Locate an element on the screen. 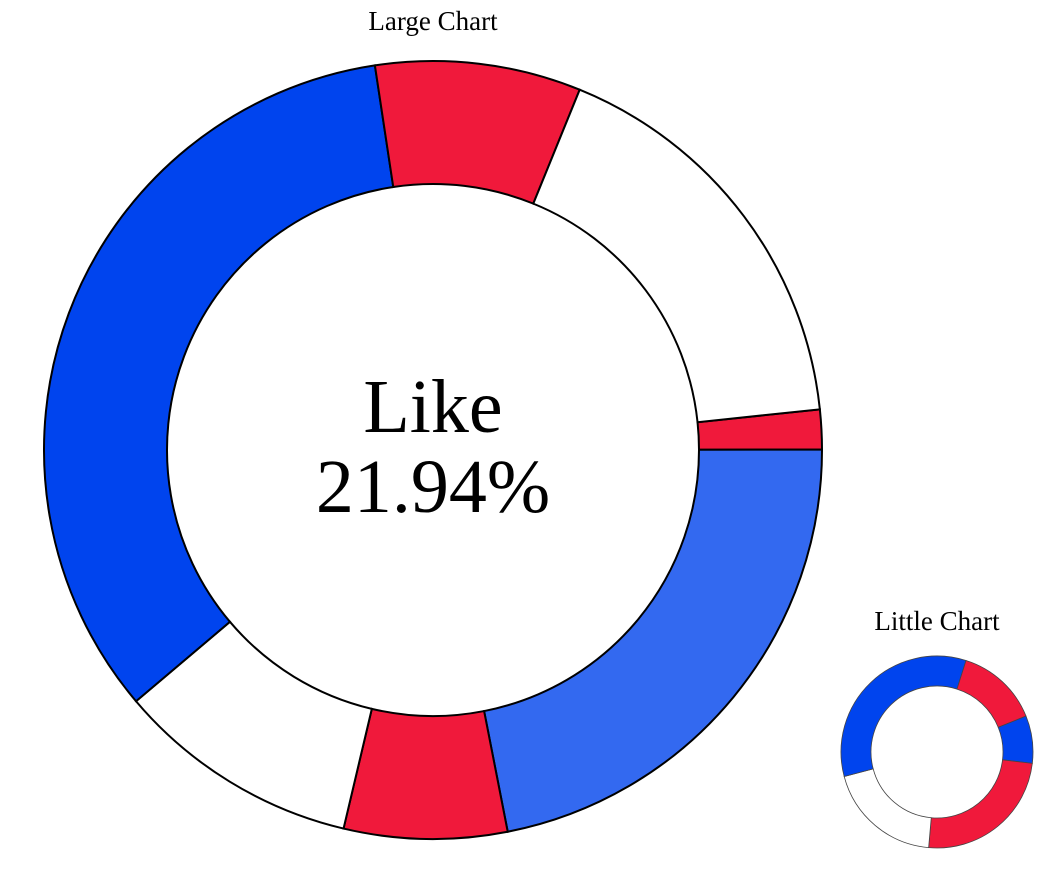 The height and width of the screenshot is (890, 1060). large-chart-title: Large Chart is located at coordinates (433, 21).